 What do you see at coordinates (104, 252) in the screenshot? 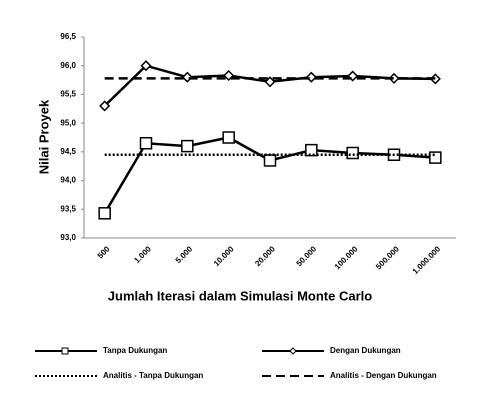
I see `x-tick-label: 500` at bounding box center [104, 252].